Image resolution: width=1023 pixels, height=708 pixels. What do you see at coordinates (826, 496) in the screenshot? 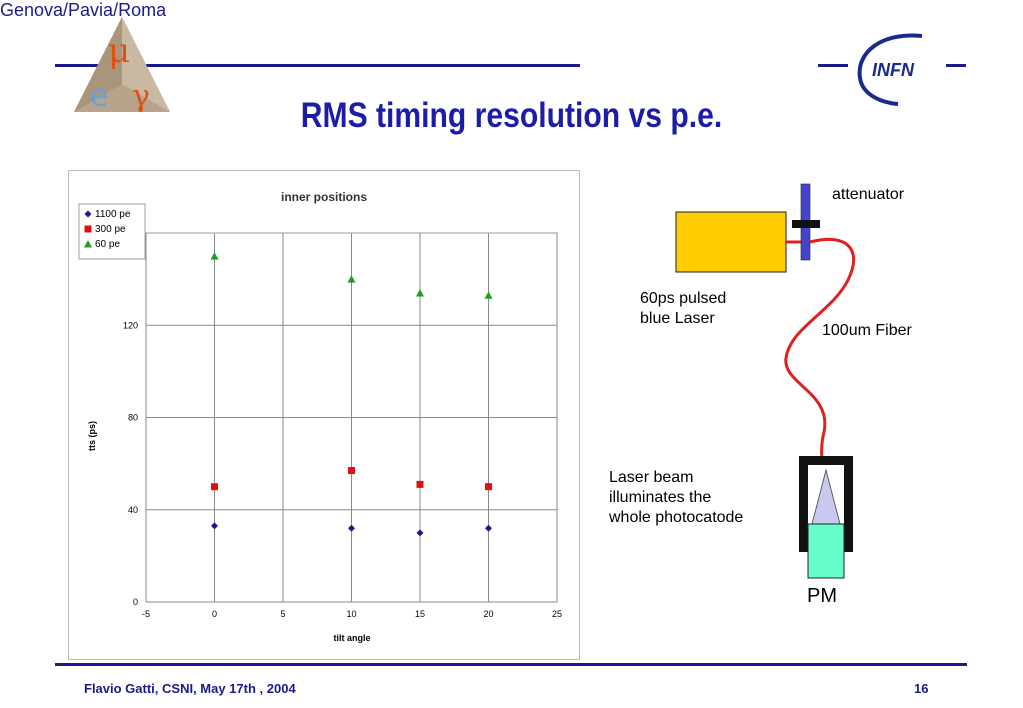
I see `beam-cone` at bounding box center [826, 496].